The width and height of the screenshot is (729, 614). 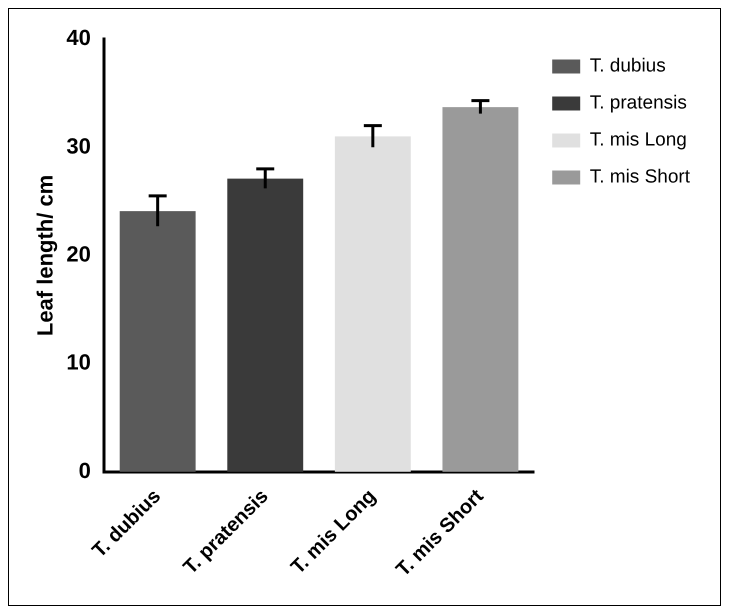 What do you see at coordinates (45, 255) in the screenshot?
I see `y-axis-title: Leaf length/ cm` at bounding box center [45, 255].